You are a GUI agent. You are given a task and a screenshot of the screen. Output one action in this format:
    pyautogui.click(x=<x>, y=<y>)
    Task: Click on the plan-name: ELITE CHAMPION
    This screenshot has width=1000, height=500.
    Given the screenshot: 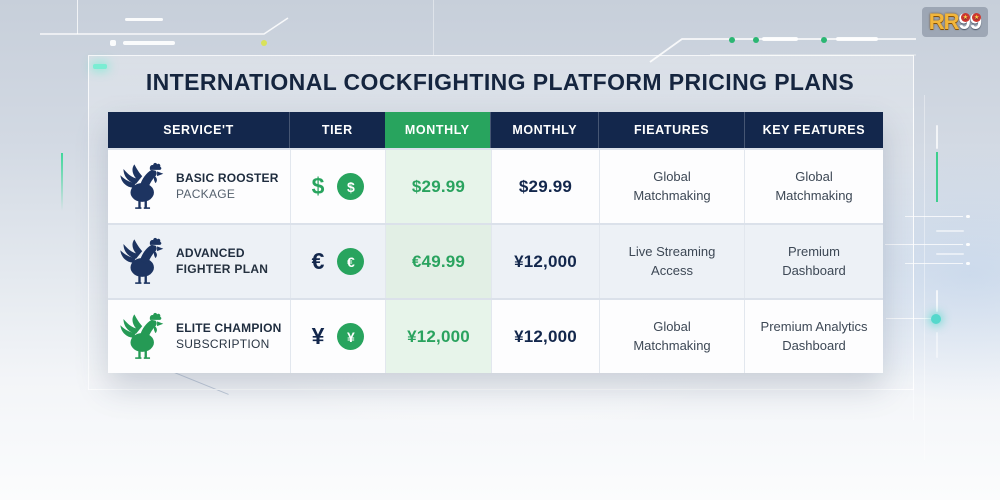 What is the action you would take?
    pyautogui.click(x=229, y=327)
    